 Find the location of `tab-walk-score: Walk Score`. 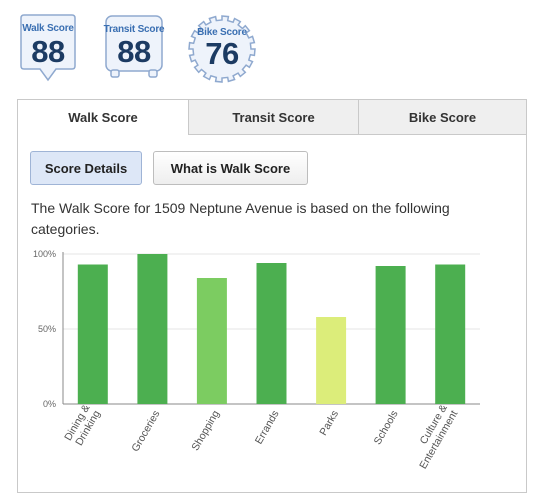

tab-walk-score: Walk Score is located at coordinates (103, 117).